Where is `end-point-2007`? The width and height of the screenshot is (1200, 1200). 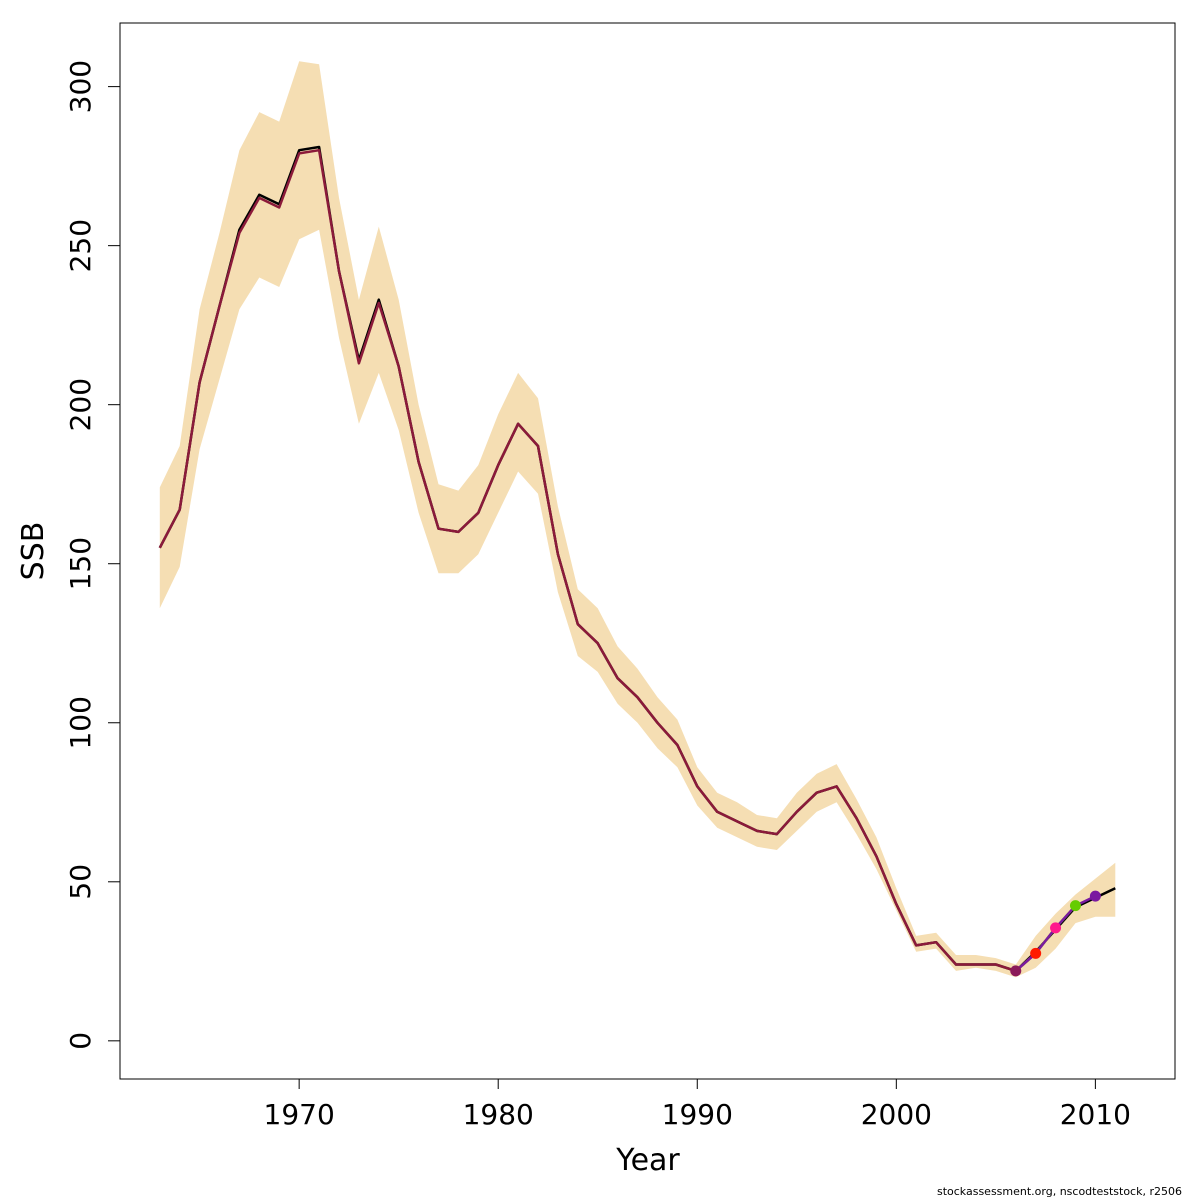 end-point-2007 is located at coordinates (1036, 953).